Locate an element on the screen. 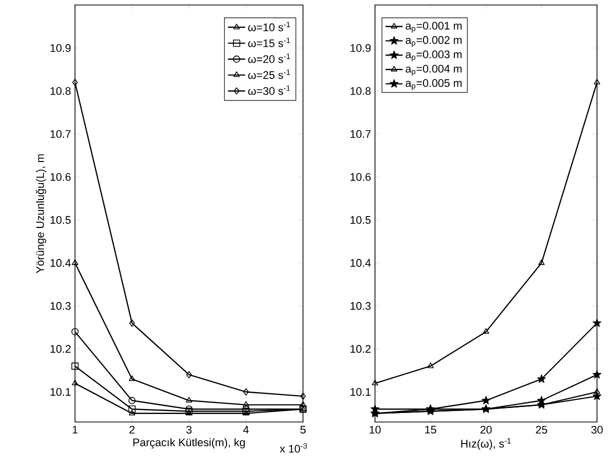 The image size is (609, 475). x-tick-label: 25 is located at coordinates (542, 430).